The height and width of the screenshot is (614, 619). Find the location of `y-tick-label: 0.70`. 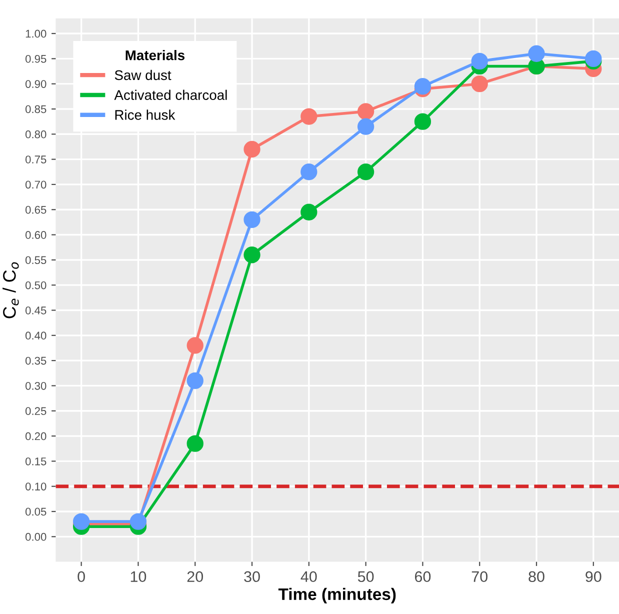

y-tick-label: 0.70 is located at coordinates (35, 184).